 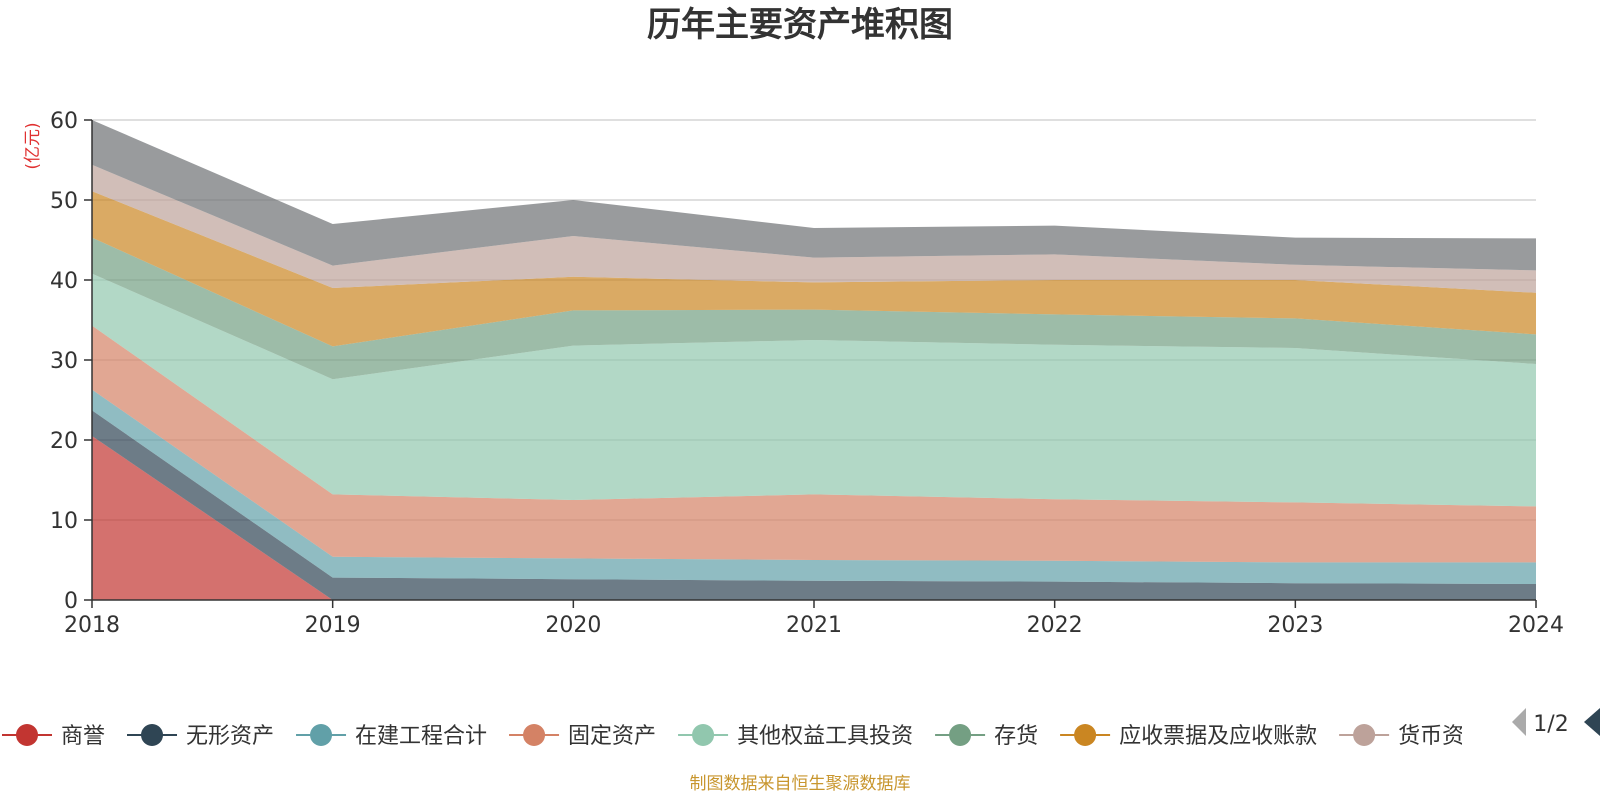 I want to click on legend-label: 商誉, so click(x=83, y=736).